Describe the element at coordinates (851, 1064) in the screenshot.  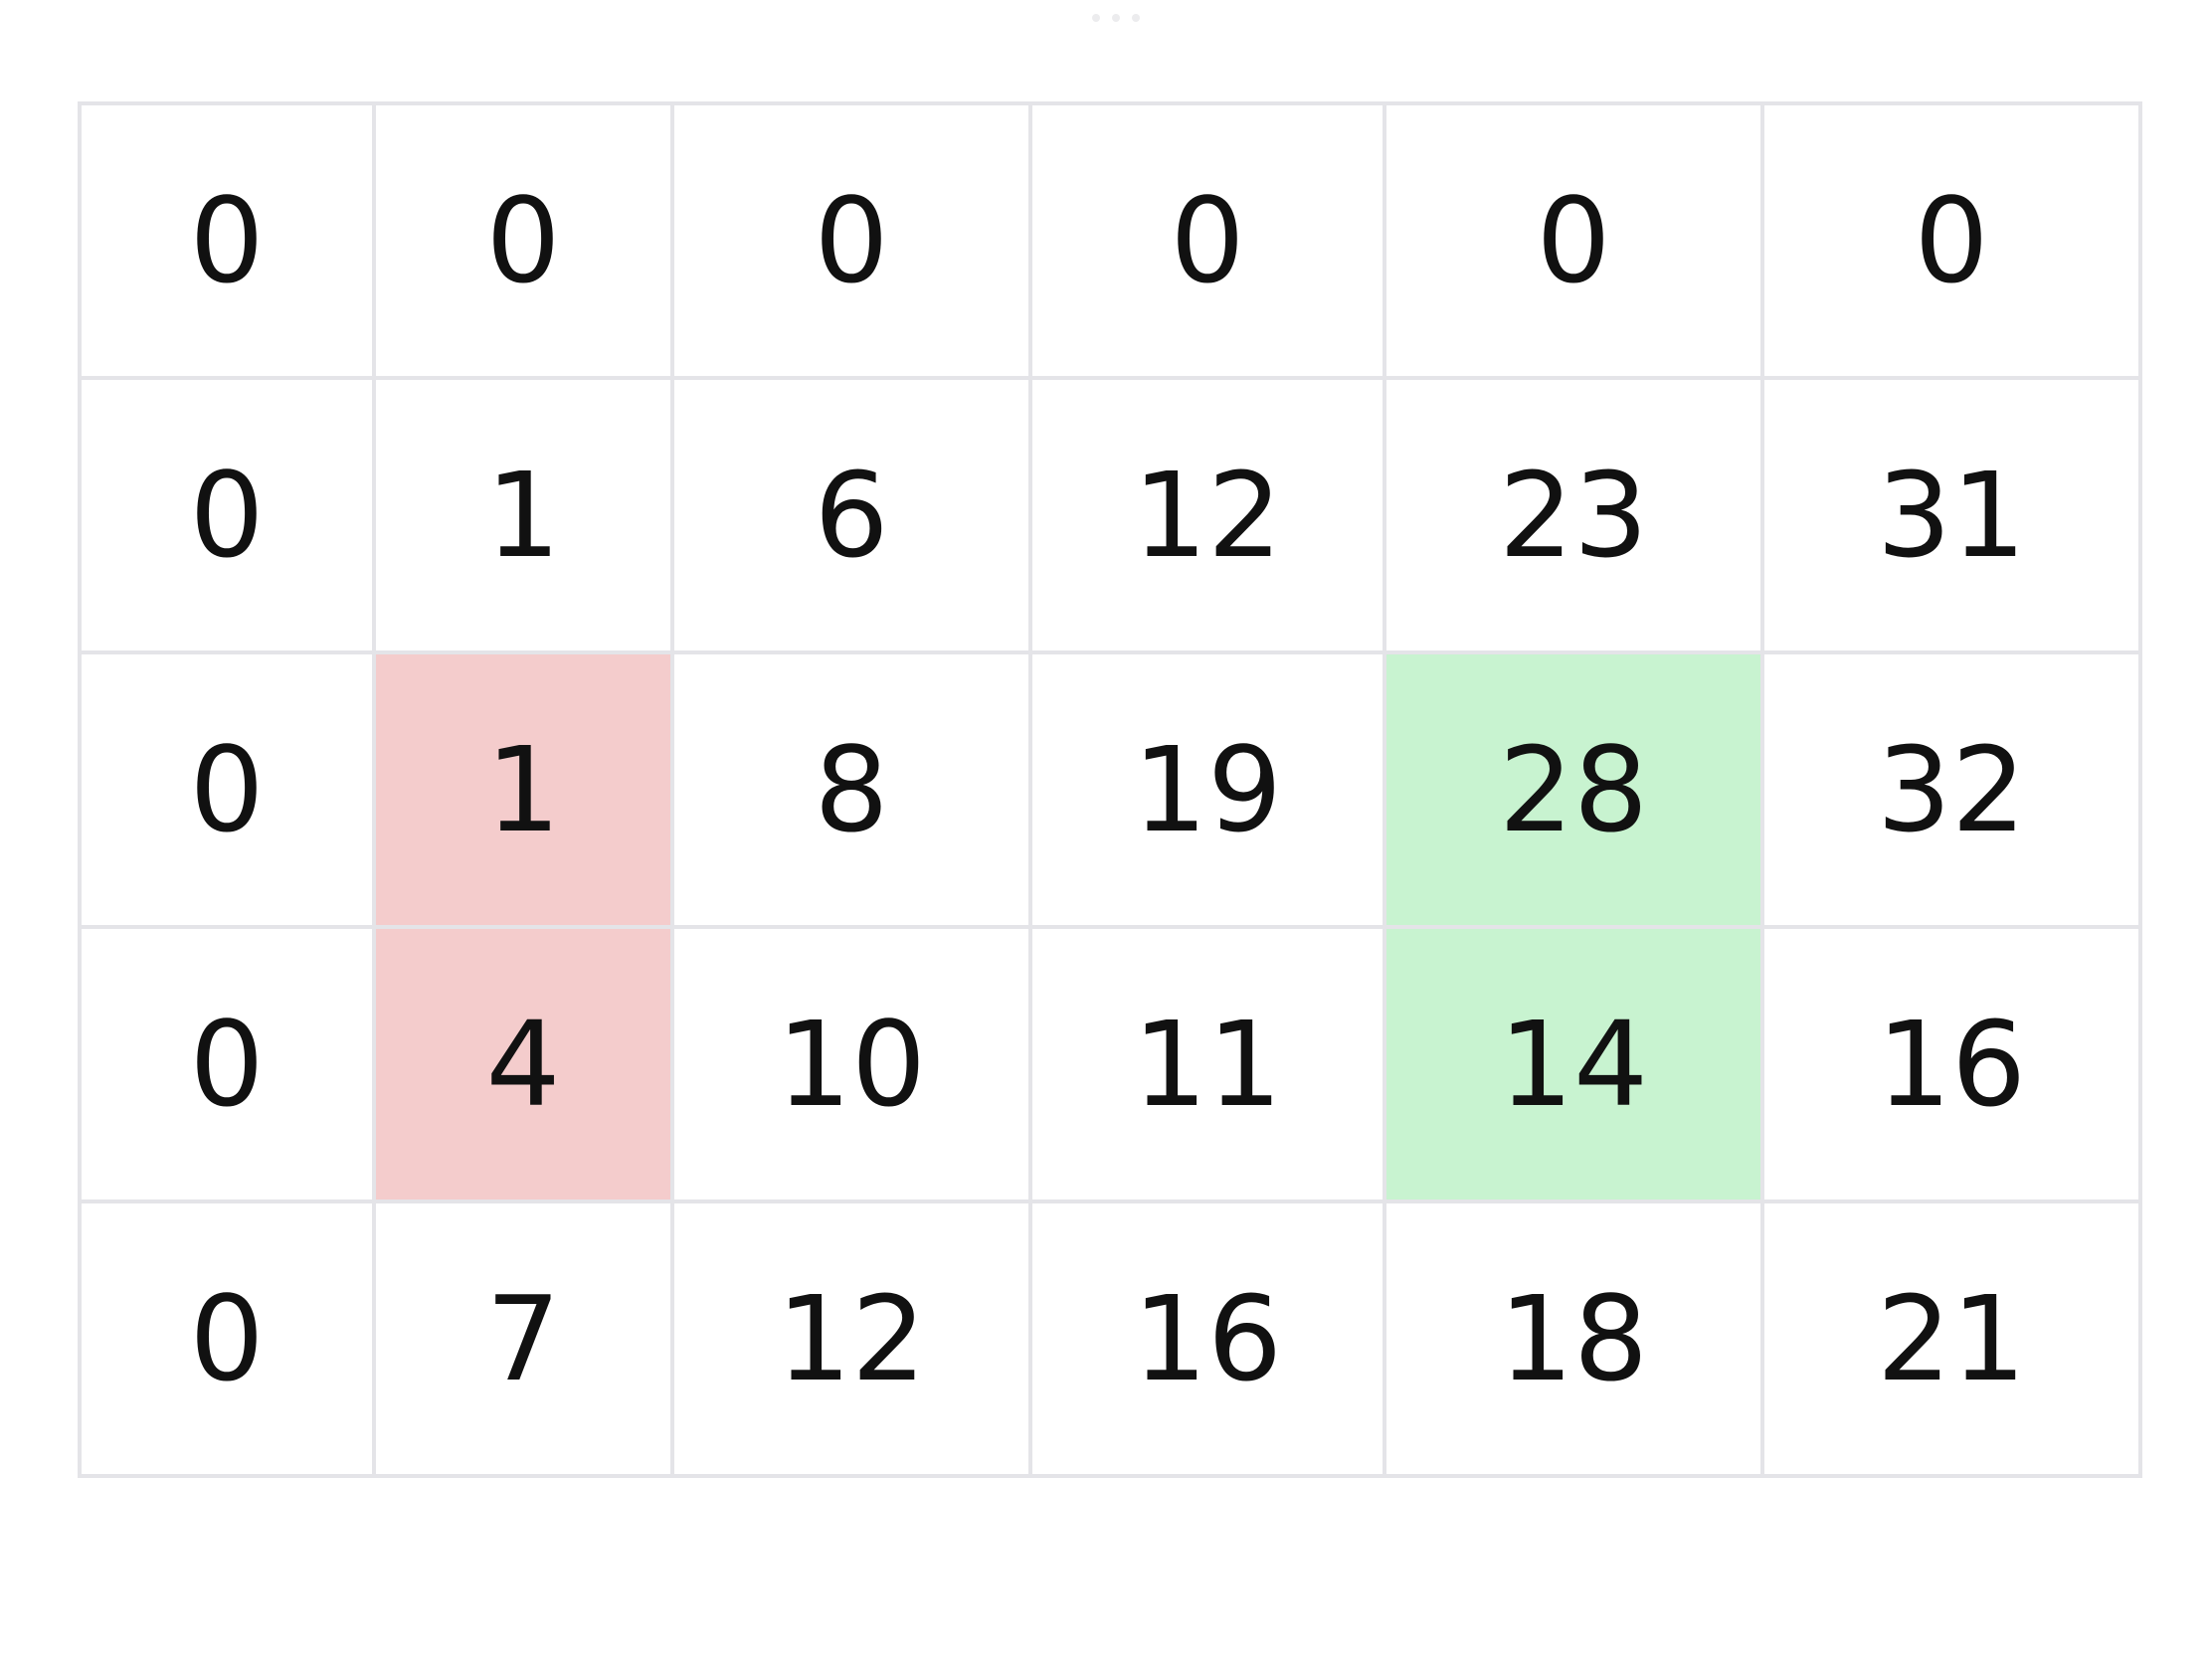
I see `grid-cell: 10` at that location.